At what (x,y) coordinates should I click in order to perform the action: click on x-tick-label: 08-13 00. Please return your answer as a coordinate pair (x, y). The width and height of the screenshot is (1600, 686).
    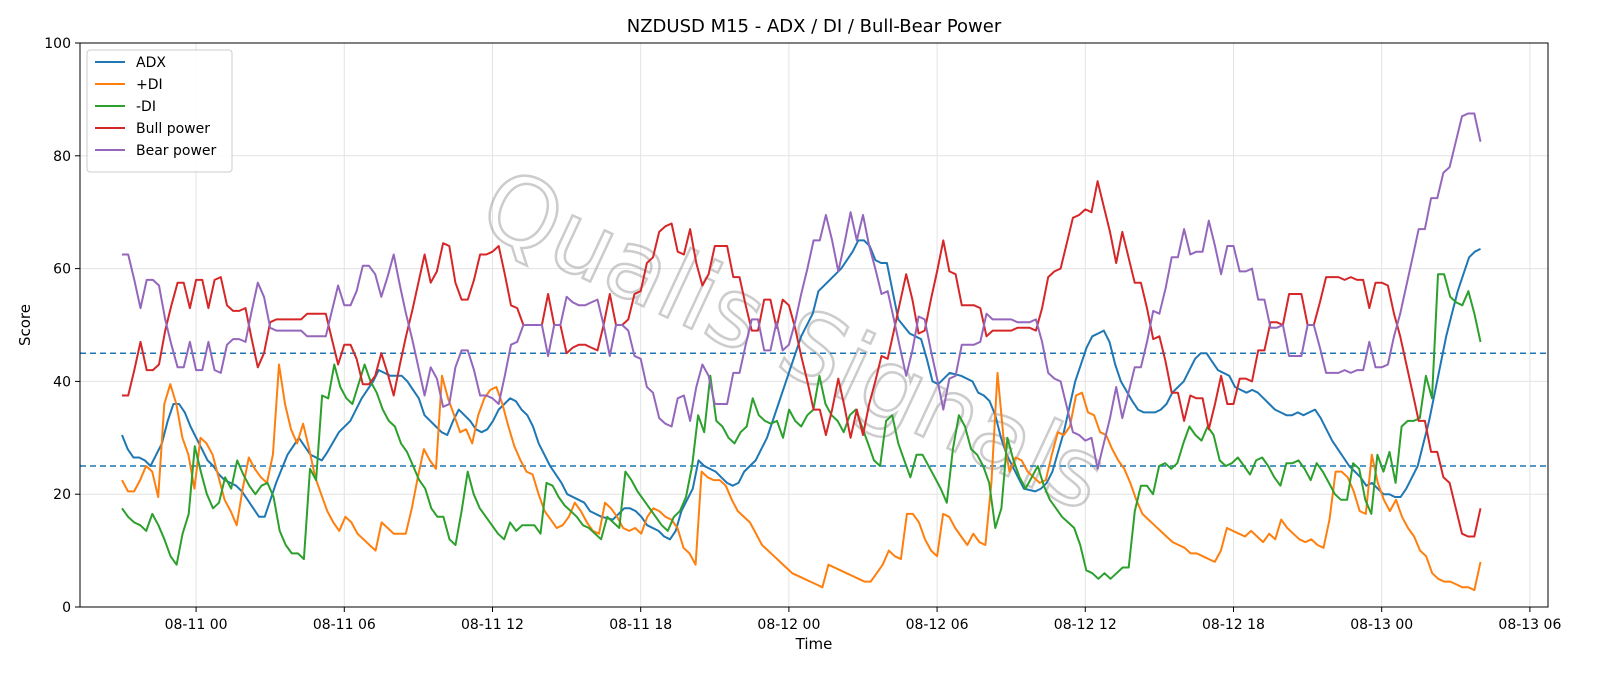
    Looking at the image, I should click on (1381, 625).